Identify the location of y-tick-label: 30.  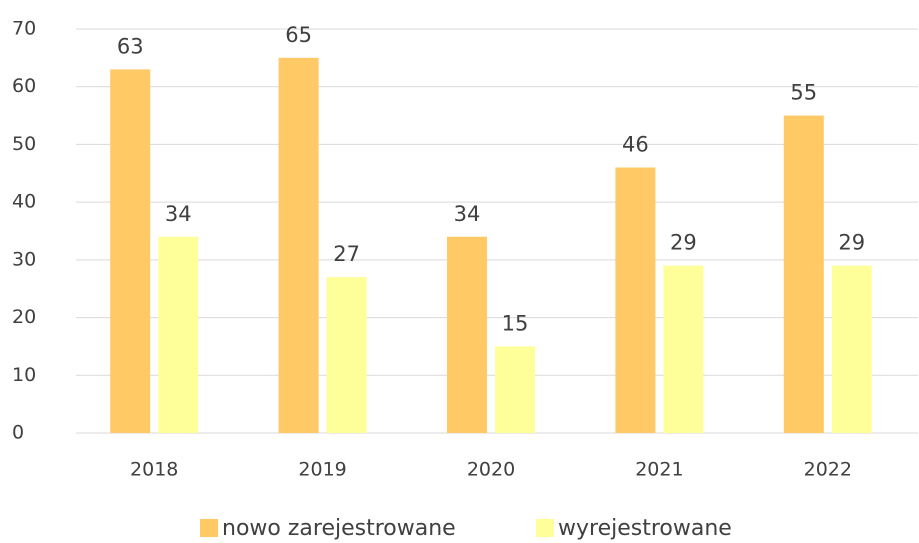
(24, 259).